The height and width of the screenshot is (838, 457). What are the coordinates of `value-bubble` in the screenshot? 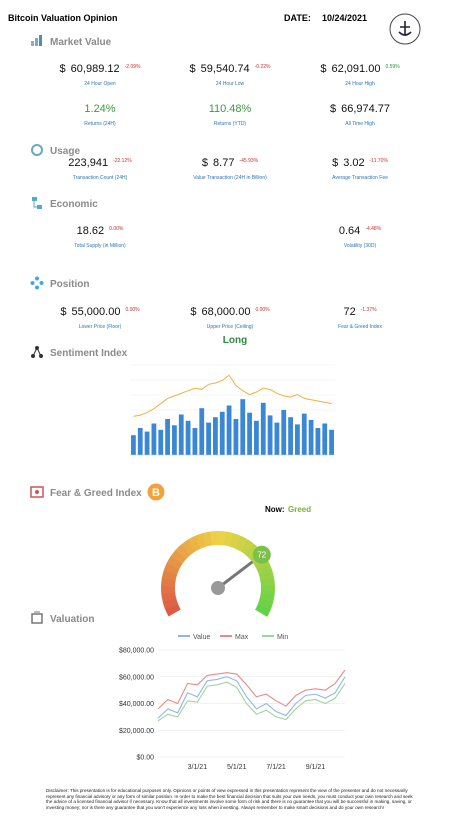 It's located at (261, 554).